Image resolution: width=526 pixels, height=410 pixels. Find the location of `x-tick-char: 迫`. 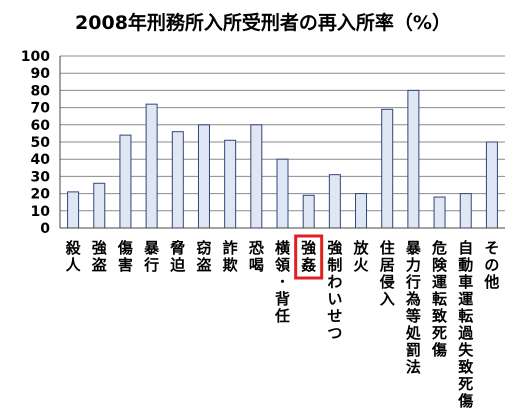

x-tick-char: 迫 is located at coordinates (178, 265).